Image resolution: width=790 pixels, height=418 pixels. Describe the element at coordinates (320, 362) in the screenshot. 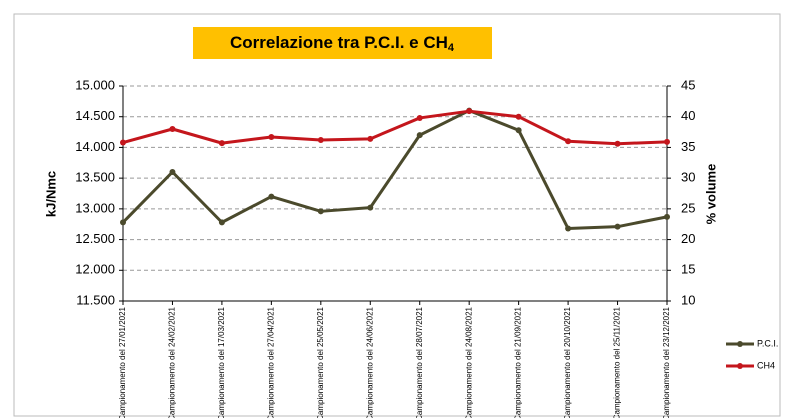

I see `x-tick-label: Campionamento del 25/05/2021` at that location.